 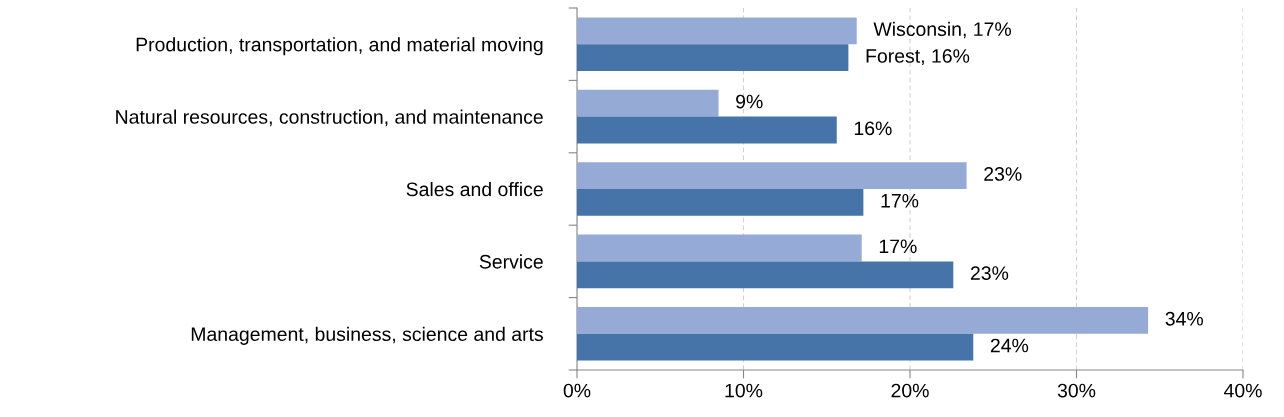 What do you see at coordinates (910, 390) in the screenshot?
I see `x-tick-label: 20%` at bounding box center [910, 390].